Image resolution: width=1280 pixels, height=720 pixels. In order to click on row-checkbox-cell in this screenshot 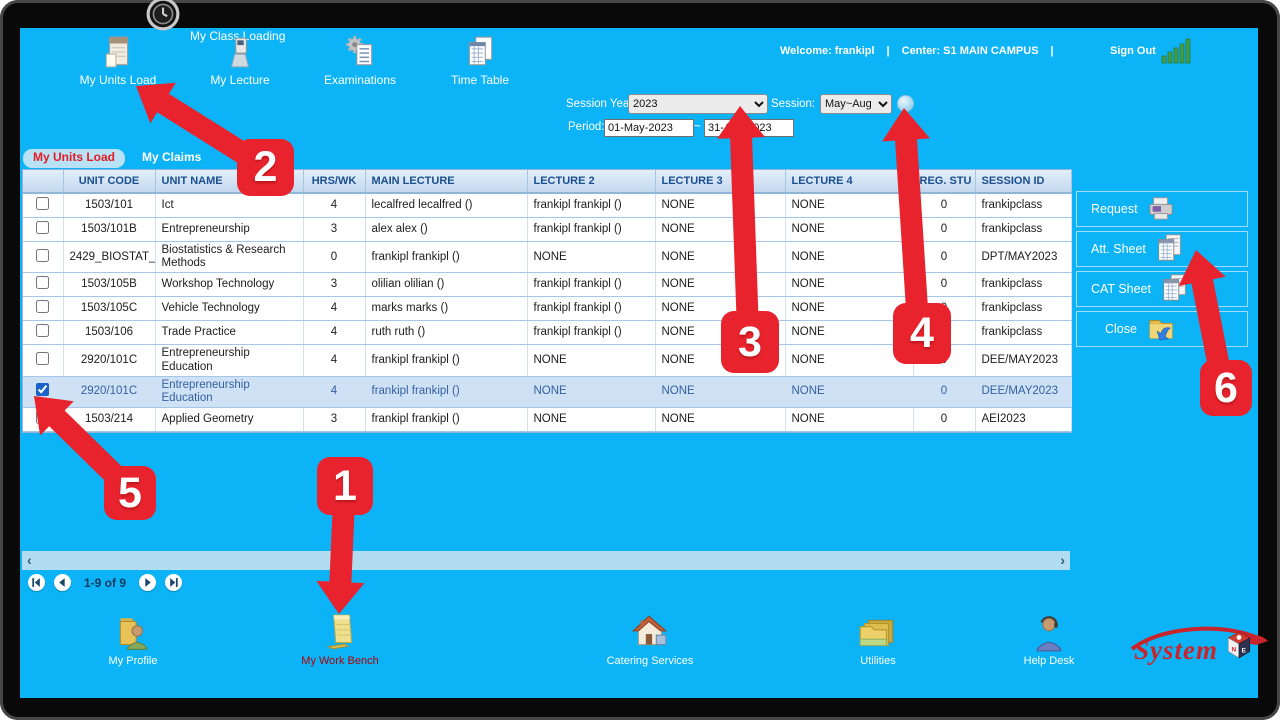, I will do `click(43, 333)`.